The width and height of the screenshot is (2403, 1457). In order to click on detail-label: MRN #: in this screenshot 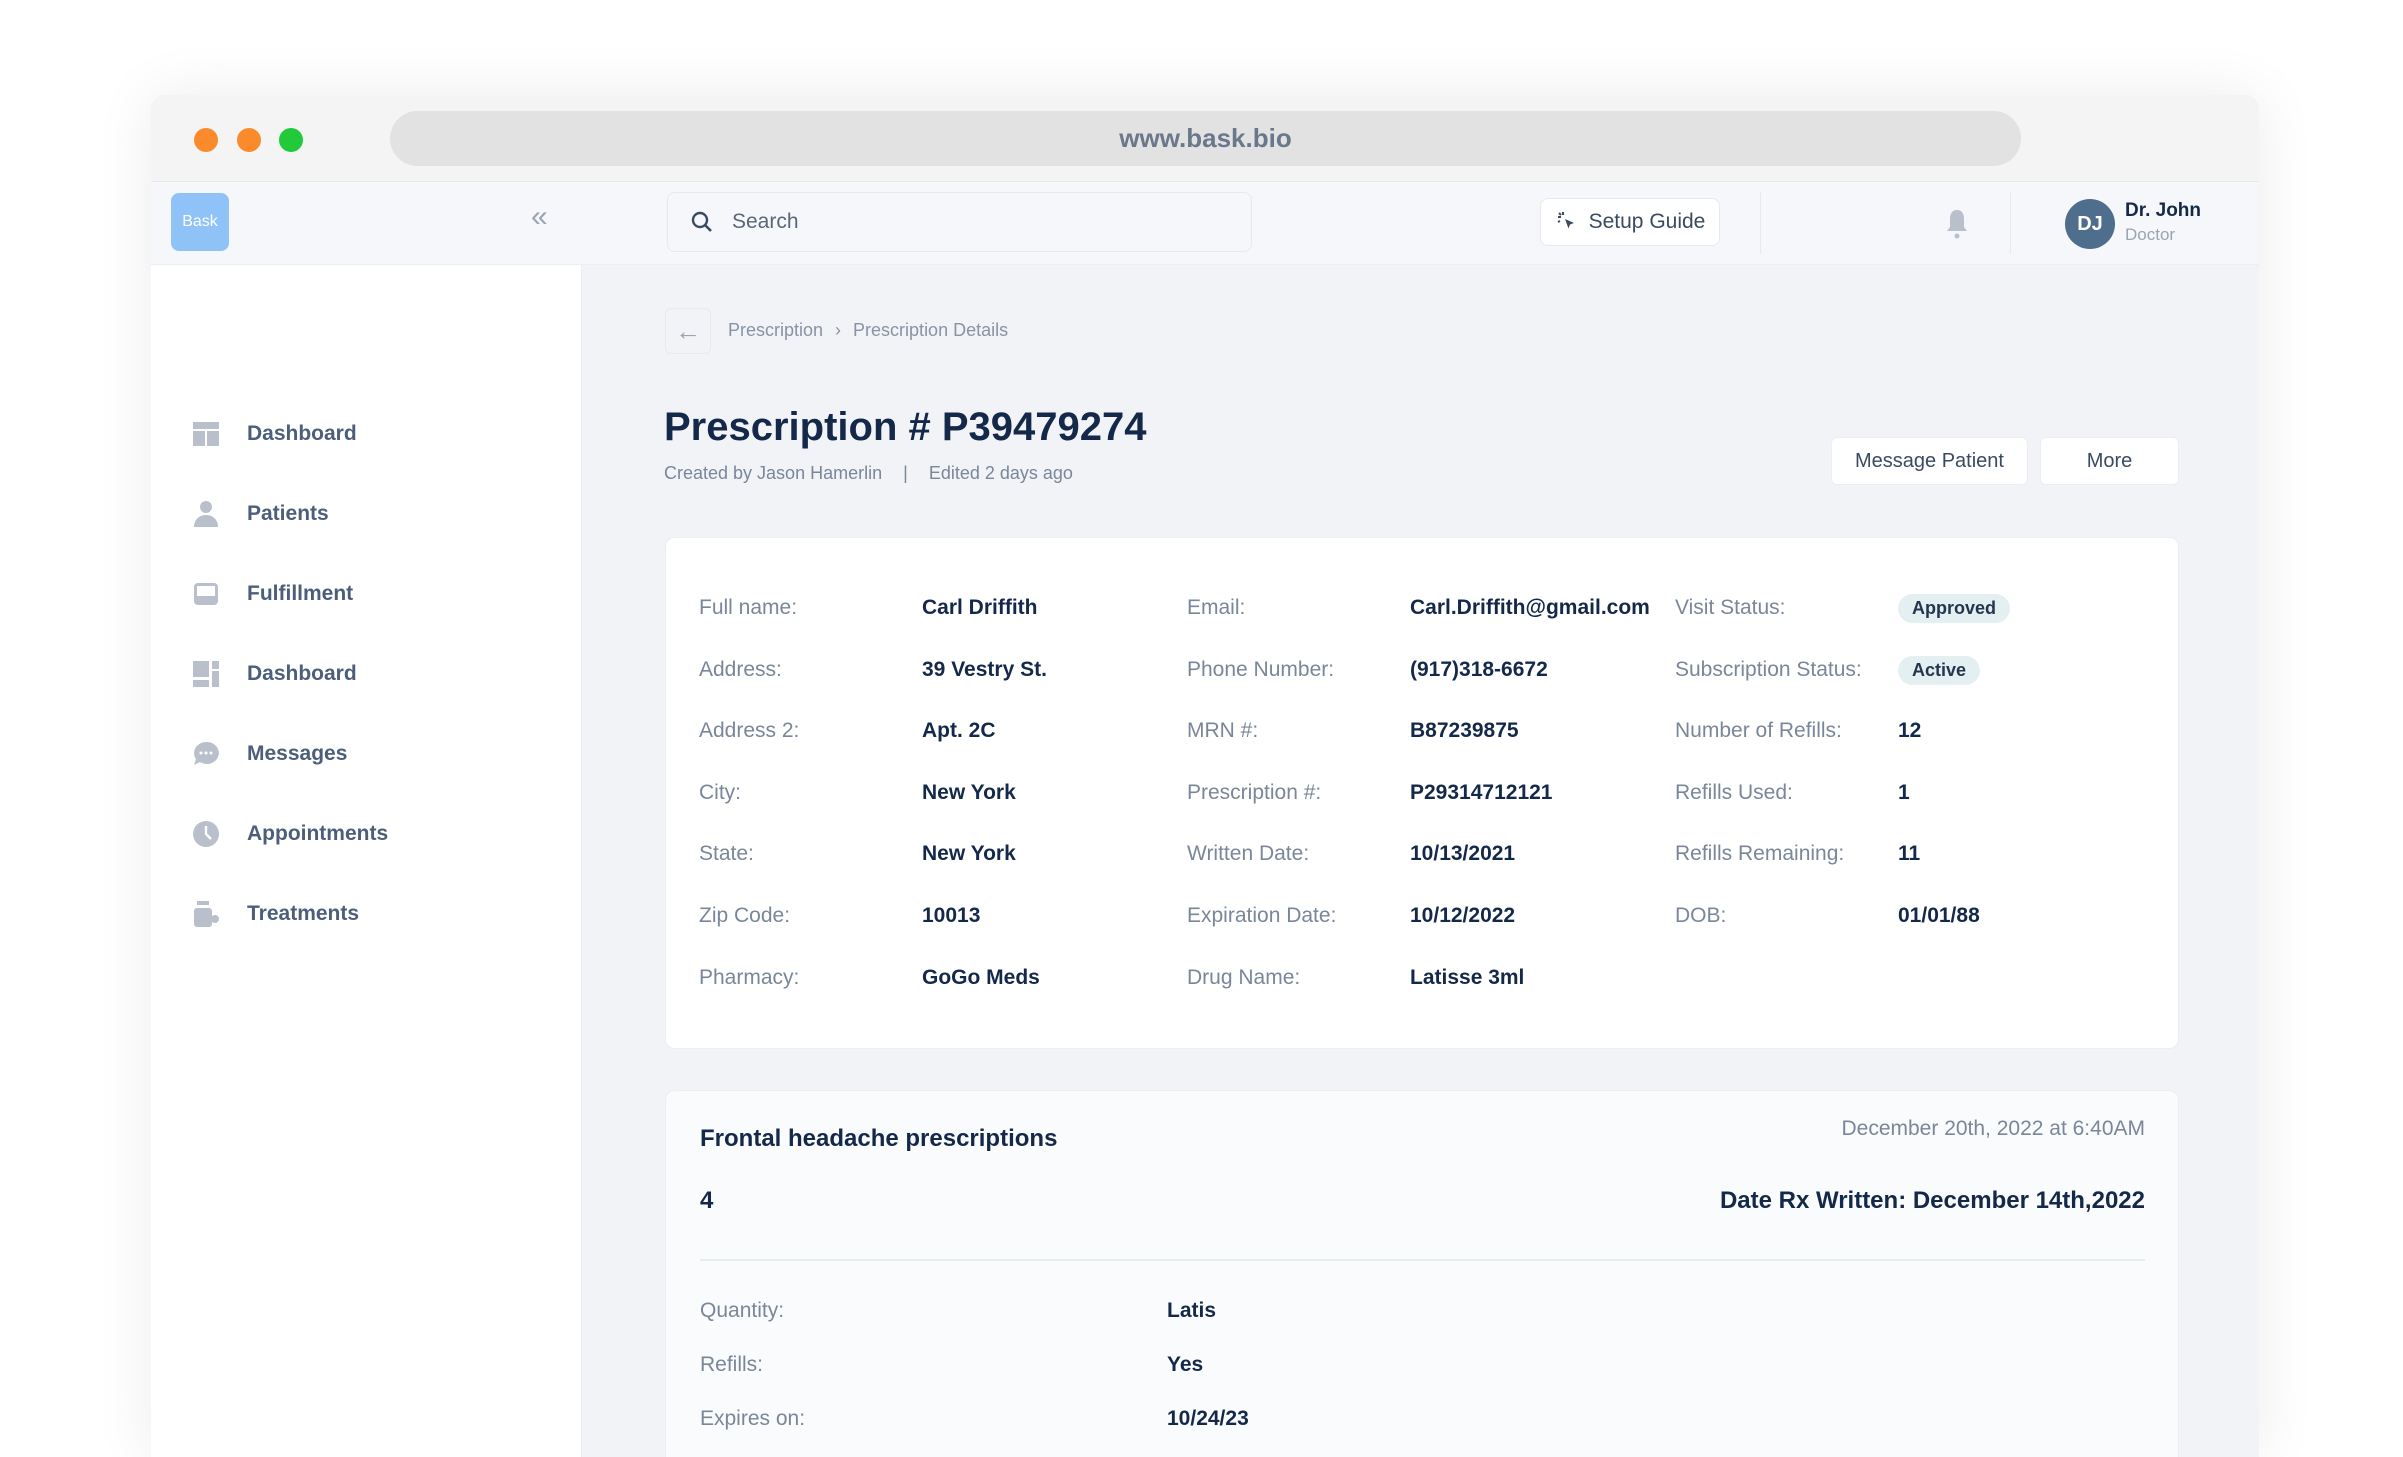, I will do `click(1223, 731)`.